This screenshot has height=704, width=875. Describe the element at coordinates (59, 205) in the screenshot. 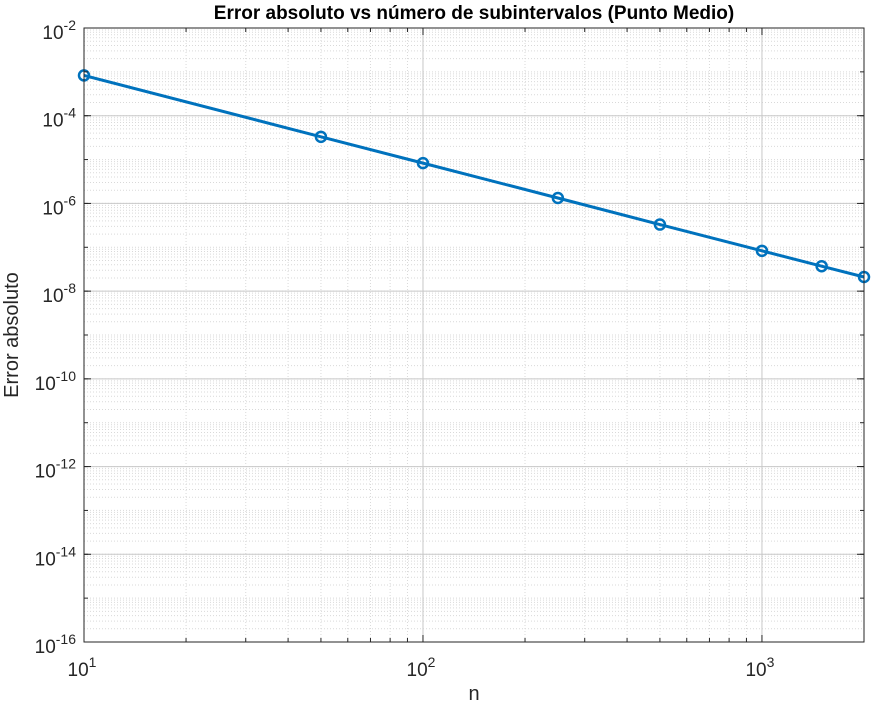

I see `y-tick-label: 10⁻⁶` at that location.